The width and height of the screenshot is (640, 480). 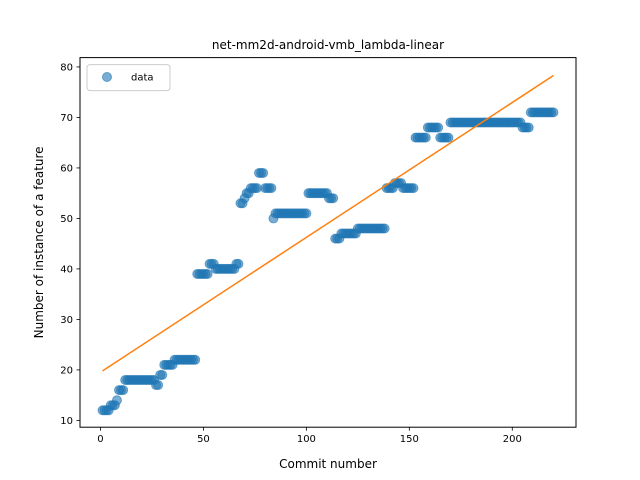 What do you see at coordinates (66, 219) in the screenshot?
I see `y-tick-label: 50` at bounding box center [66, 219].